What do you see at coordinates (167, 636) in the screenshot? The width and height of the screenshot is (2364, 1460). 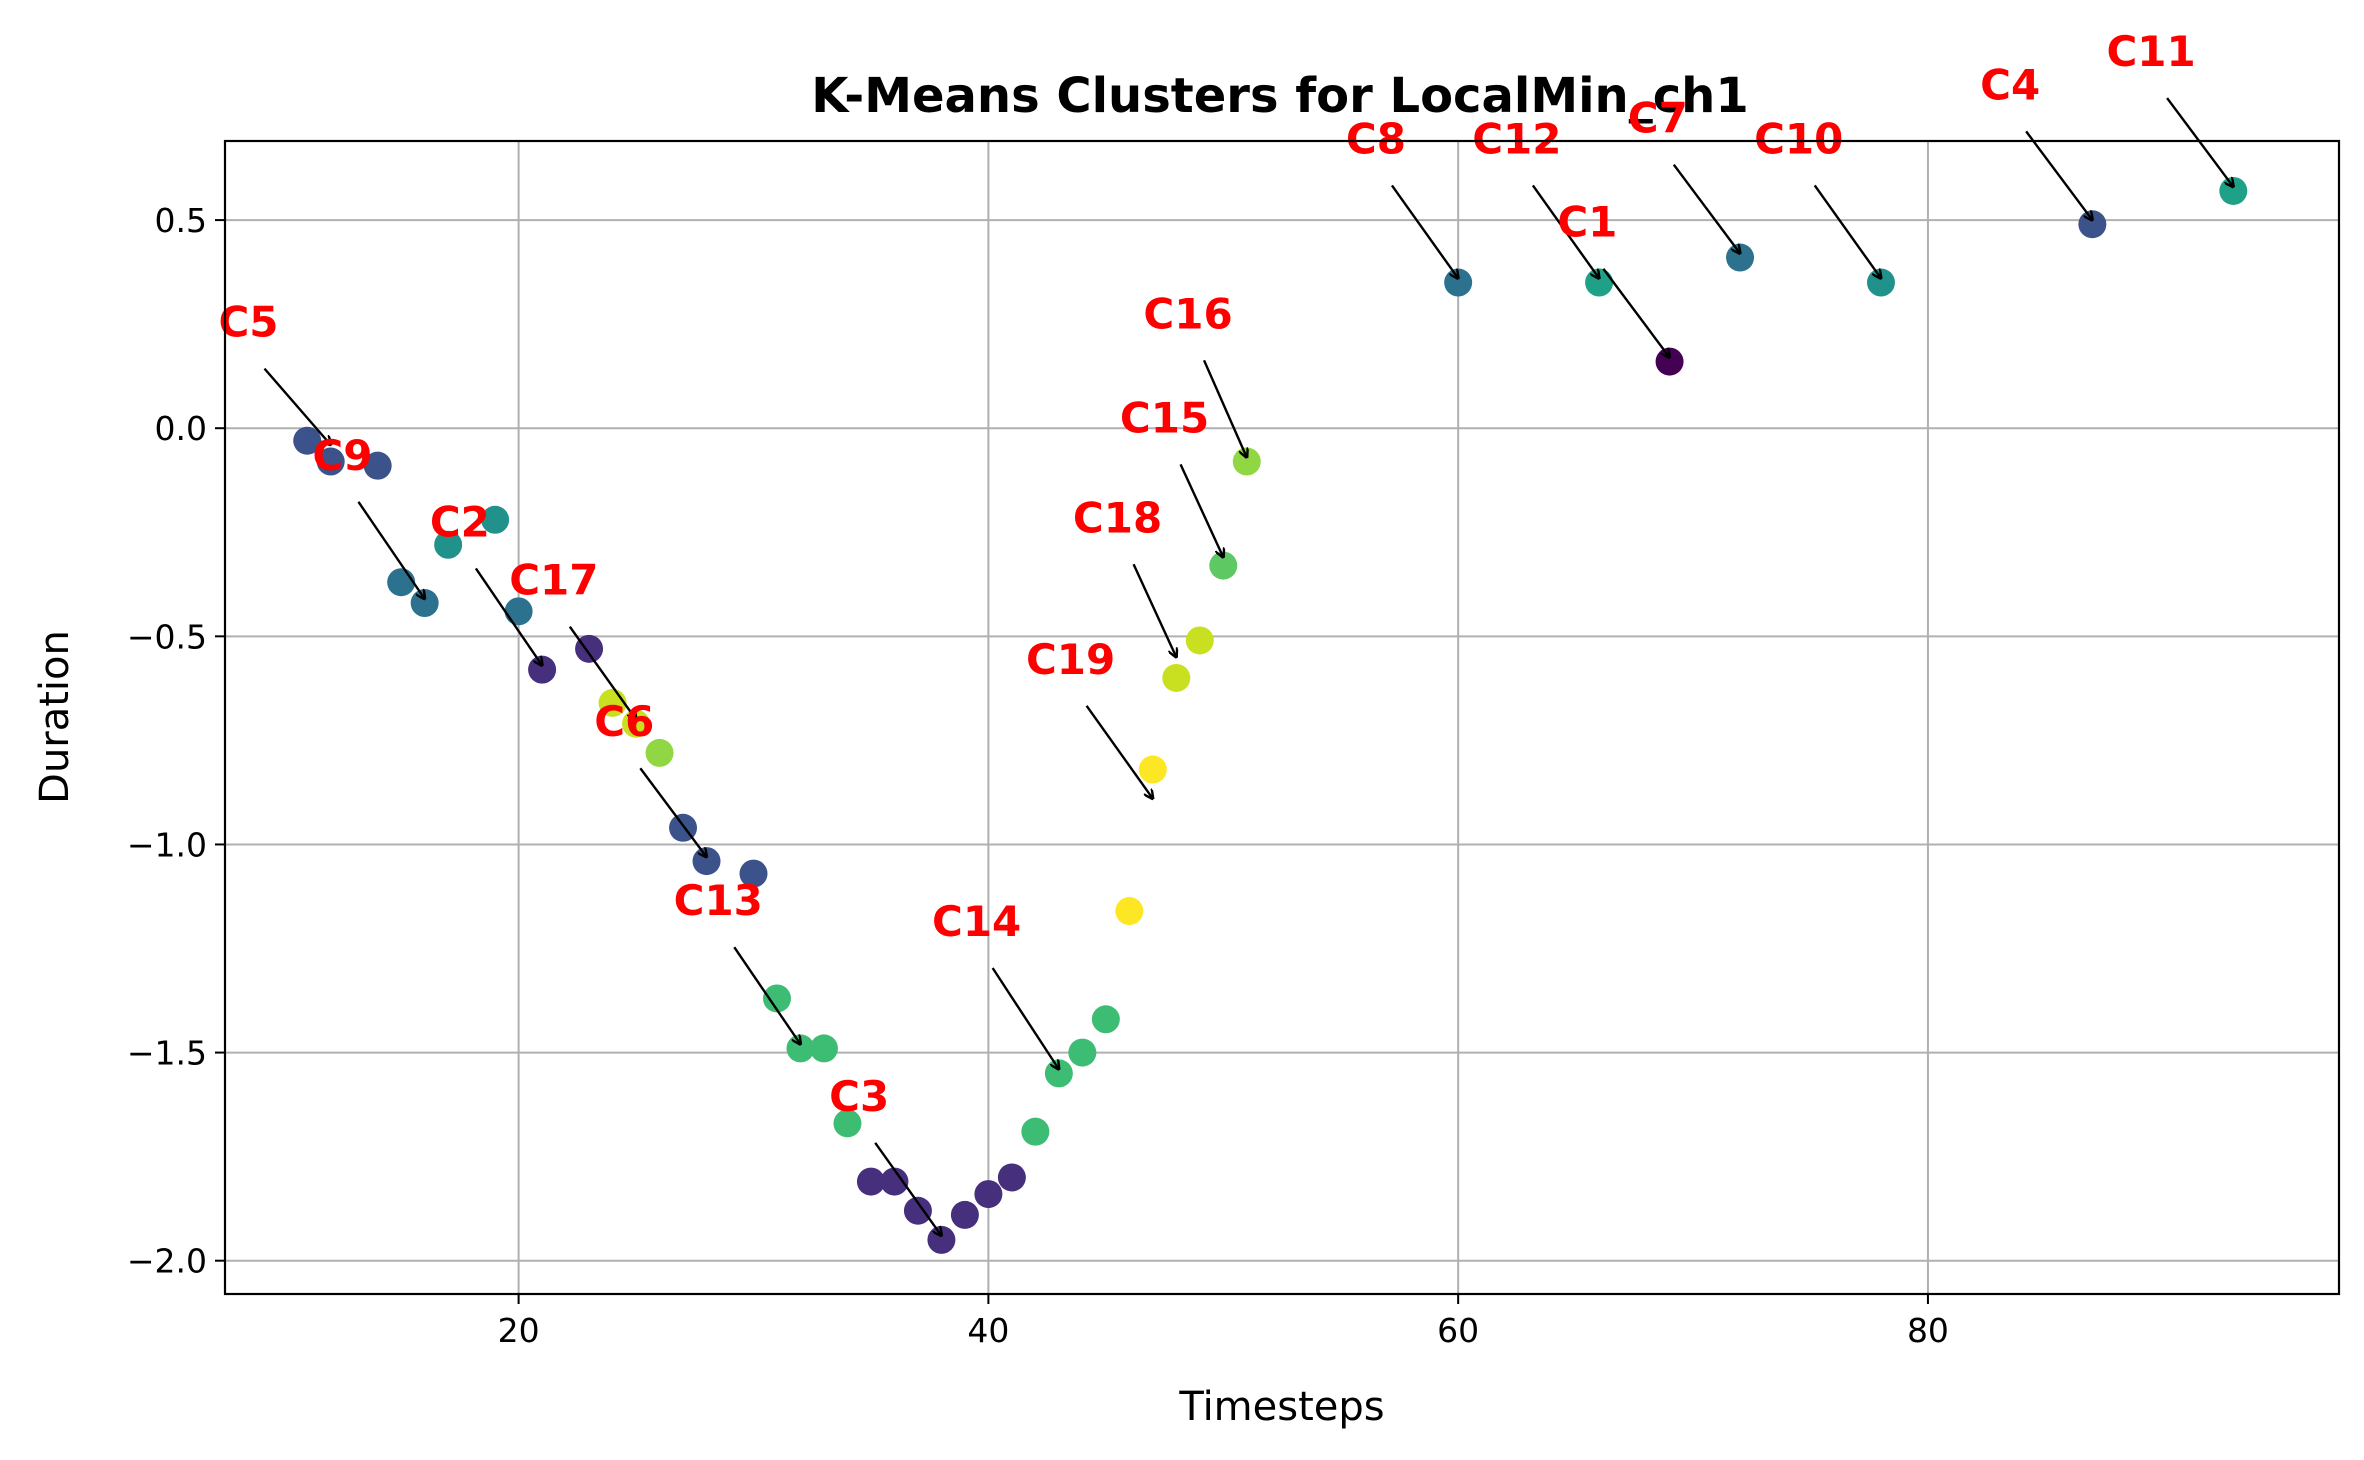 I see `y-tick-label: −0.5` at bounding box center [167, 636].